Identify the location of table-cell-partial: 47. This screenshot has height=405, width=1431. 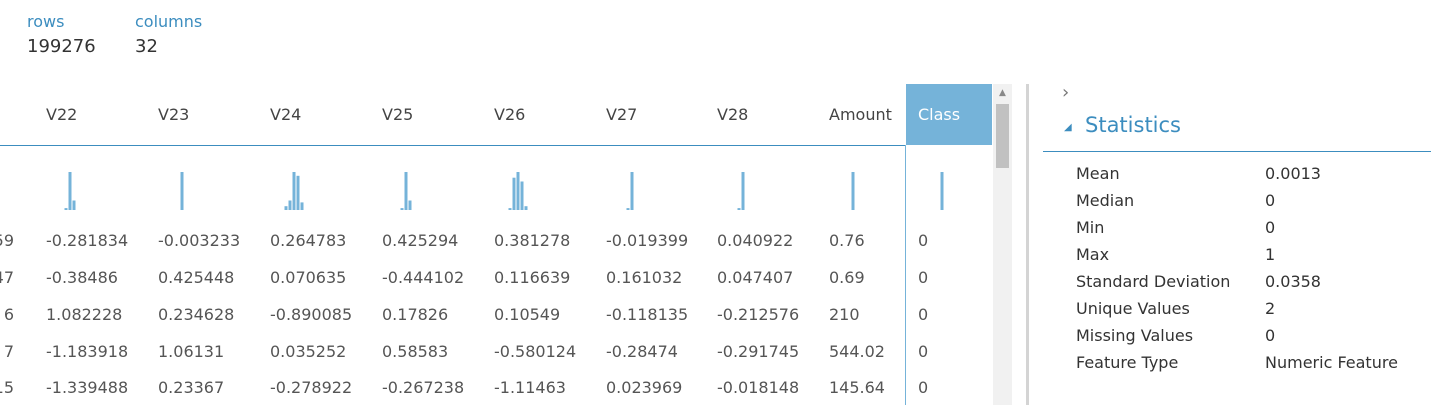
(7, 277).